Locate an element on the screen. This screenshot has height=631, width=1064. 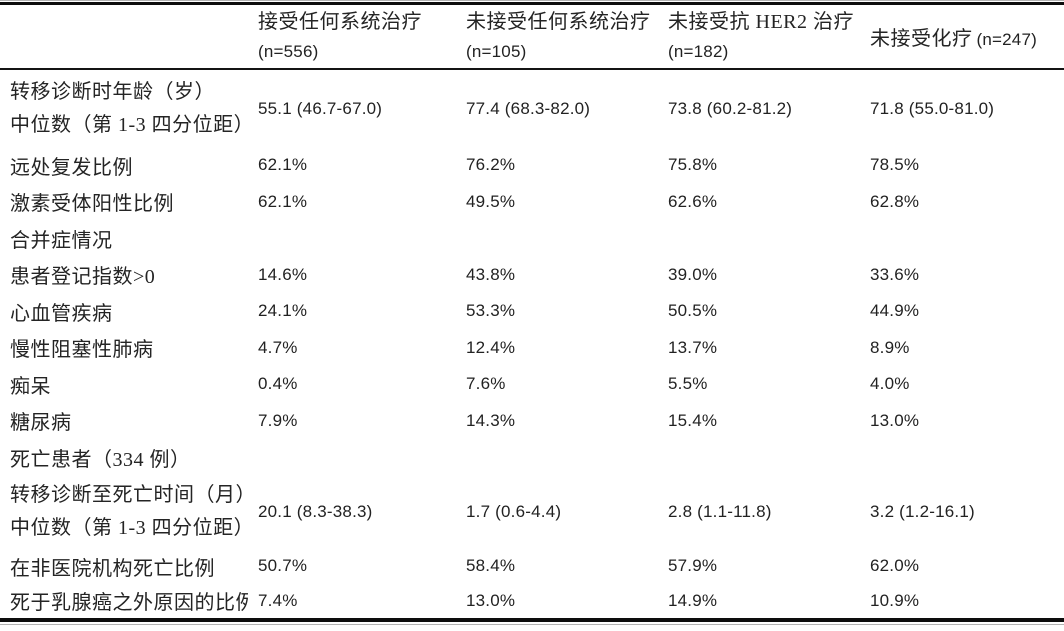
column-header-n: (n=247) is located at coordinates (1006, 39).